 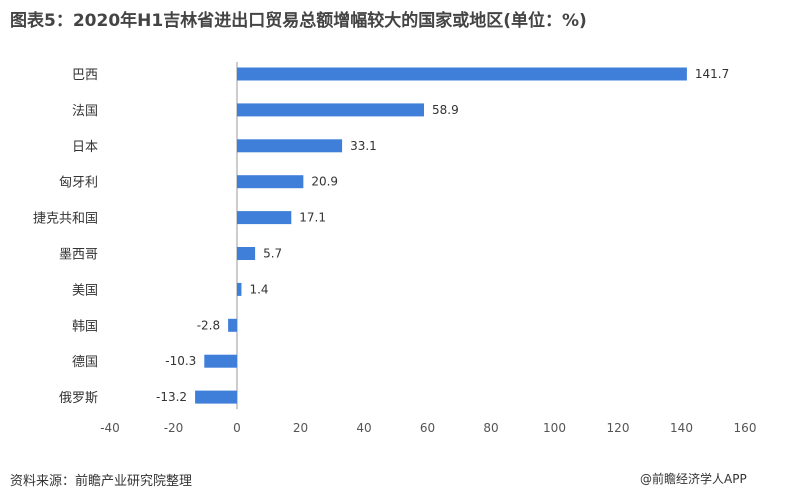 I want to click on x-tick-labels-group: -40 -20 0 20 40 60 80 100 120 140 160, so click(x=428, y=428).